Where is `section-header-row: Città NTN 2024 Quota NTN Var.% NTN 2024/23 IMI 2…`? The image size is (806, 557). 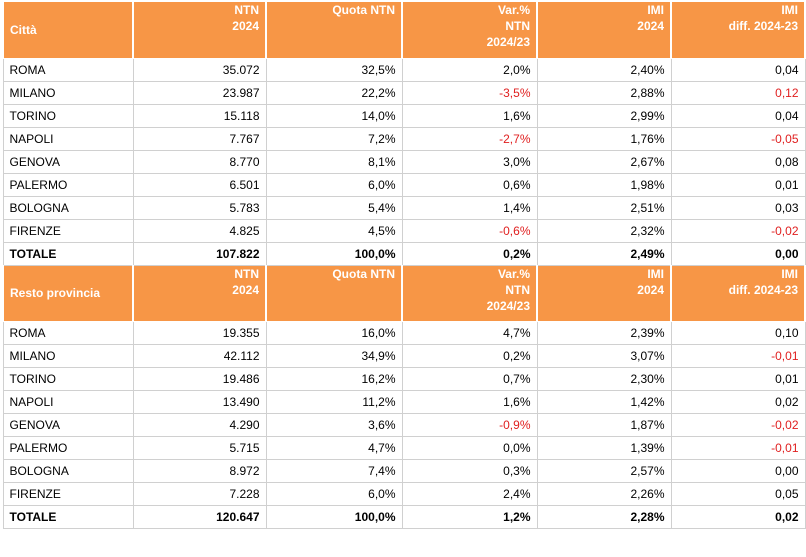 section-header-row: Città NTN 2024 Quota NTN Var.% NTN 2024/23 IMI 2… is located at coordinates (404, 30).